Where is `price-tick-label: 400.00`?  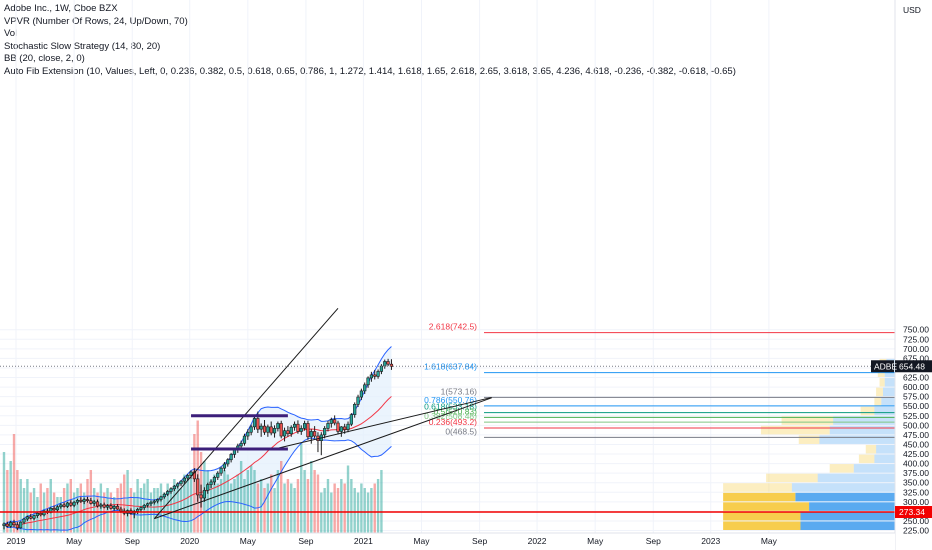 price-tick-label: 400.00 is located at coordinates (916, 464).